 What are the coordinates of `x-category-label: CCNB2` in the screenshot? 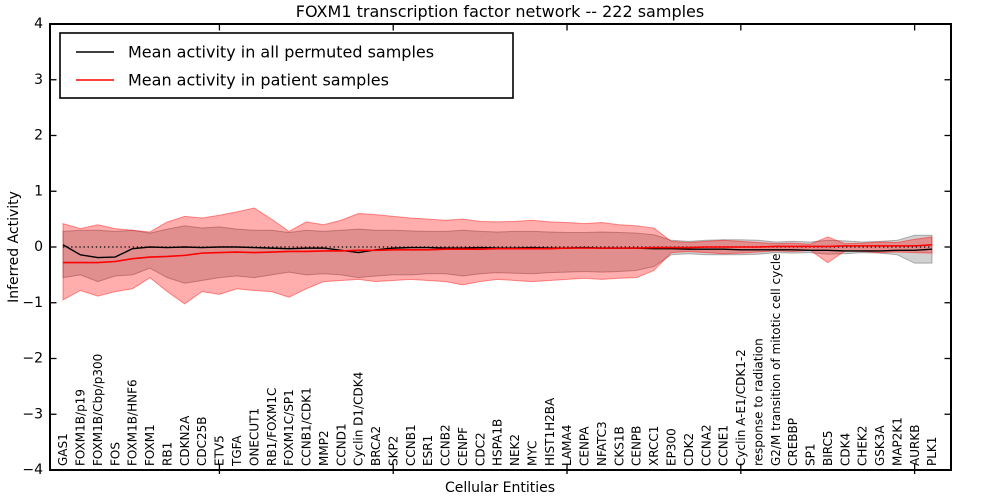 It's located at (446, 445).